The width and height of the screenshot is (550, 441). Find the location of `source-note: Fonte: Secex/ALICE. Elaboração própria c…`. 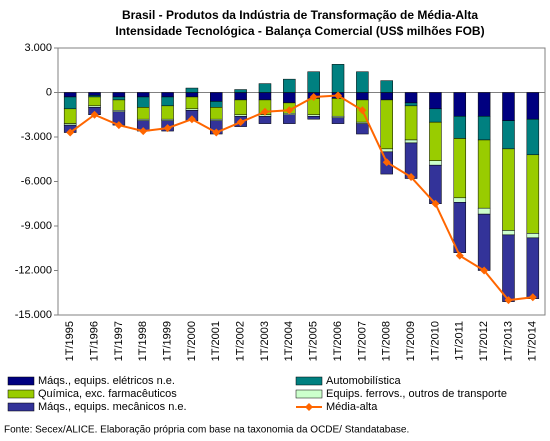

source-note: Fonte: Secex/ALICE. Elaboração própria c… is located at coordinates (206, 430).